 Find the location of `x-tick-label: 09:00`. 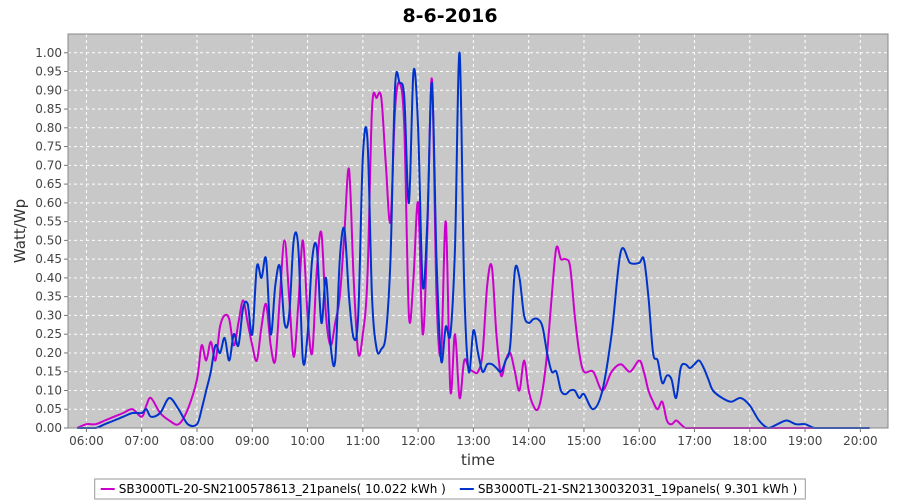

x-tick-label: 09:00 is located at coordinates (252, 441).